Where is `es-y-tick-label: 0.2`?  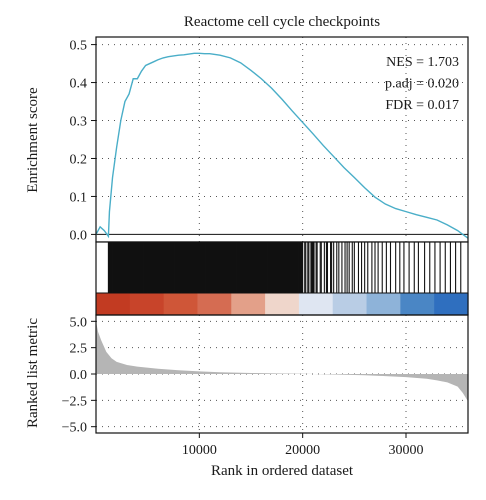
es-y-tick-label: 0.2 is located at coordinates (79, 159).